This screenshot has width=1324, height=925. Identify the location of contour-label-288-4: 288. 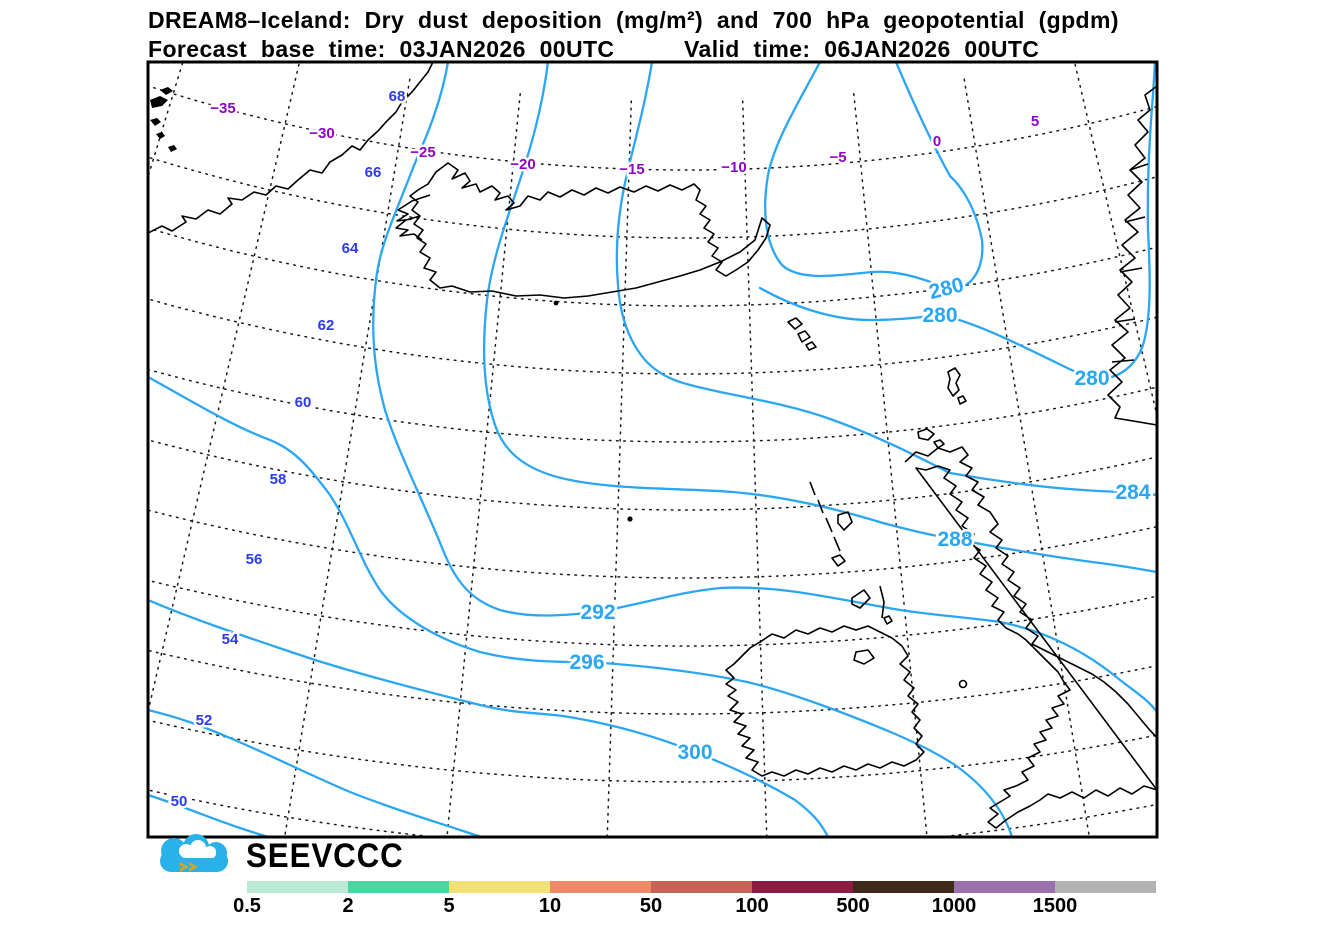
(954, 539).